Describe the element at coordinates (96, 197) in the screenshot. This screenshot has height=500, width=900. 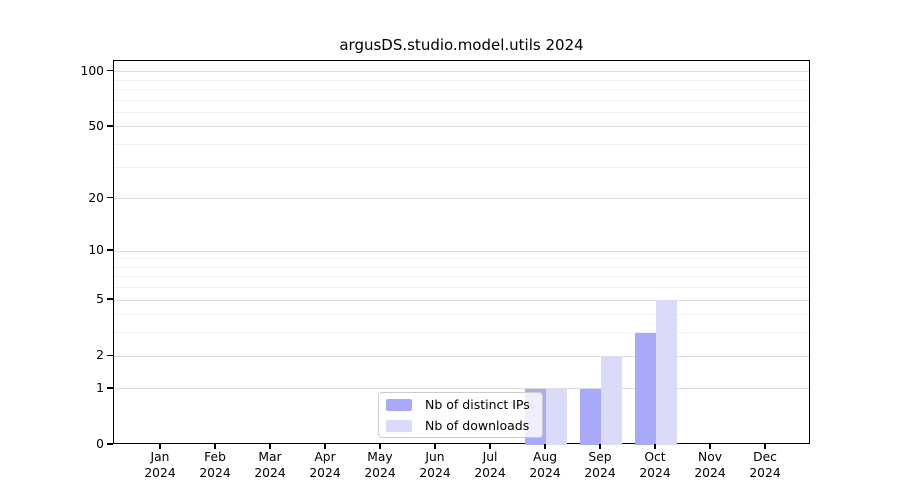
I see `y-tick-label: 20` at that location.